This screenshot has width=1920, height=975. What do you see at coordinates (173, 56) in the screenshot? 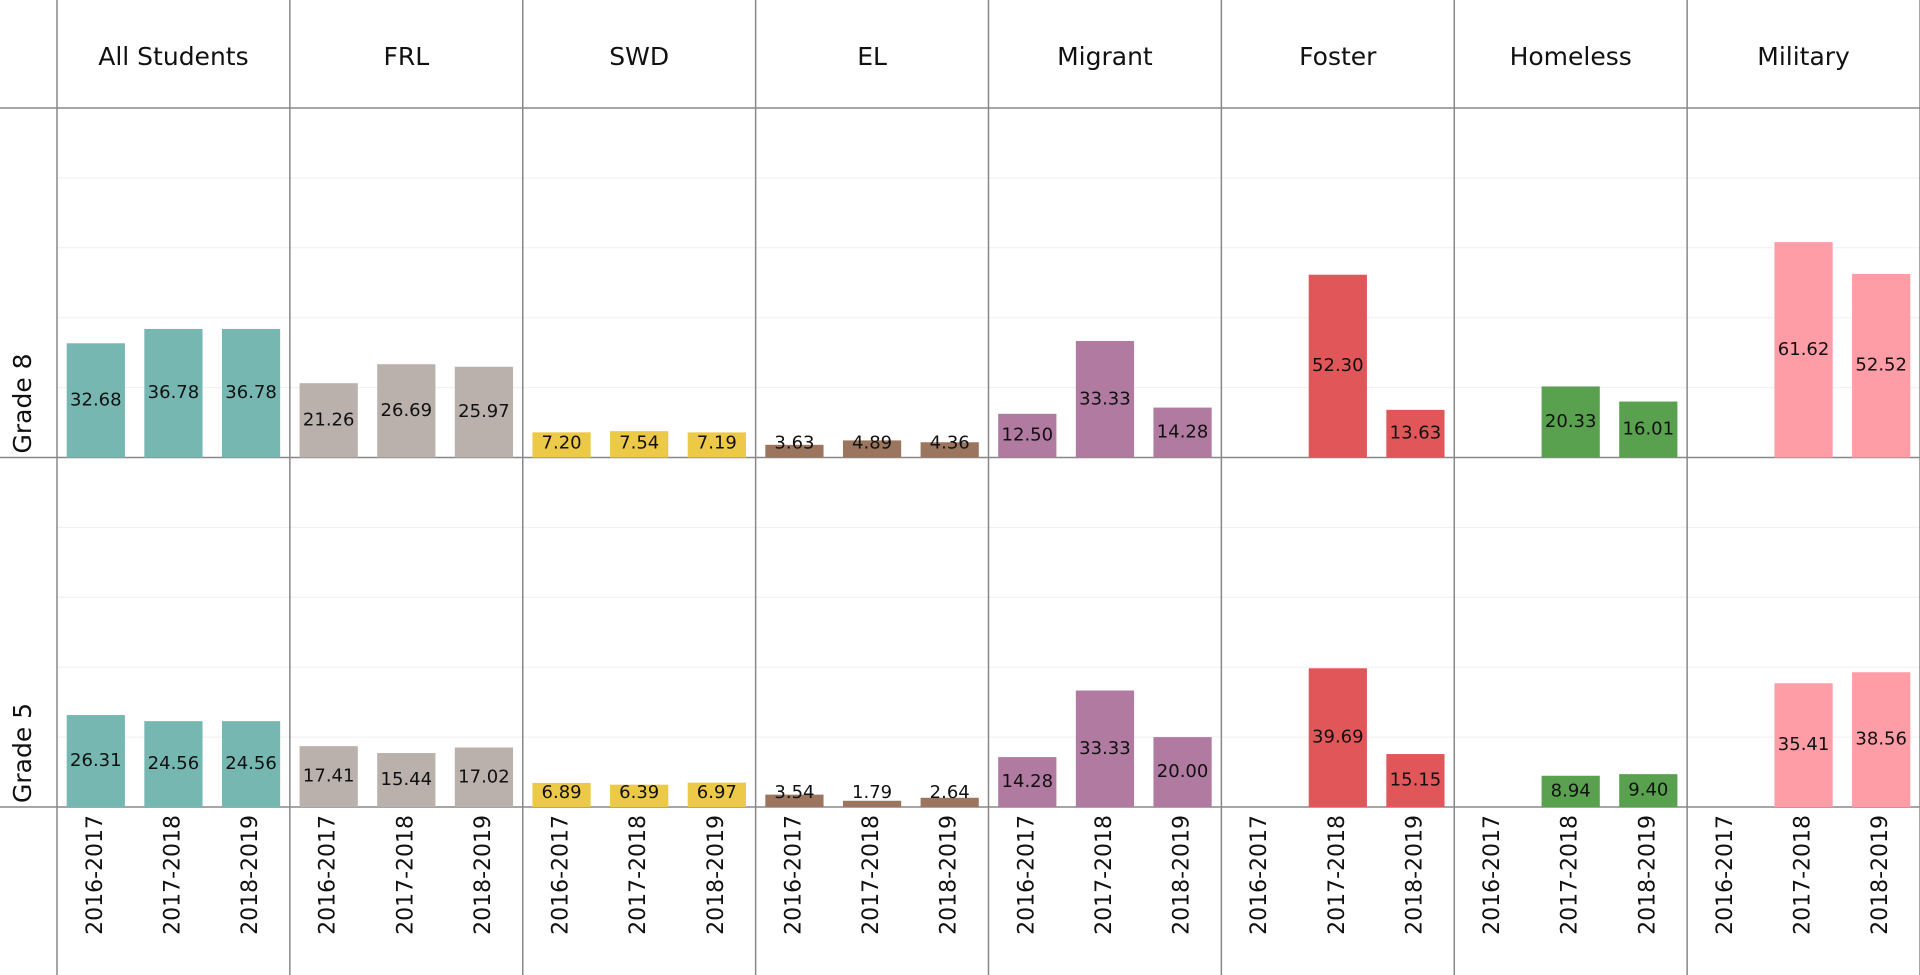
I see `column-header: All Students` at bounding box center [173, 56].